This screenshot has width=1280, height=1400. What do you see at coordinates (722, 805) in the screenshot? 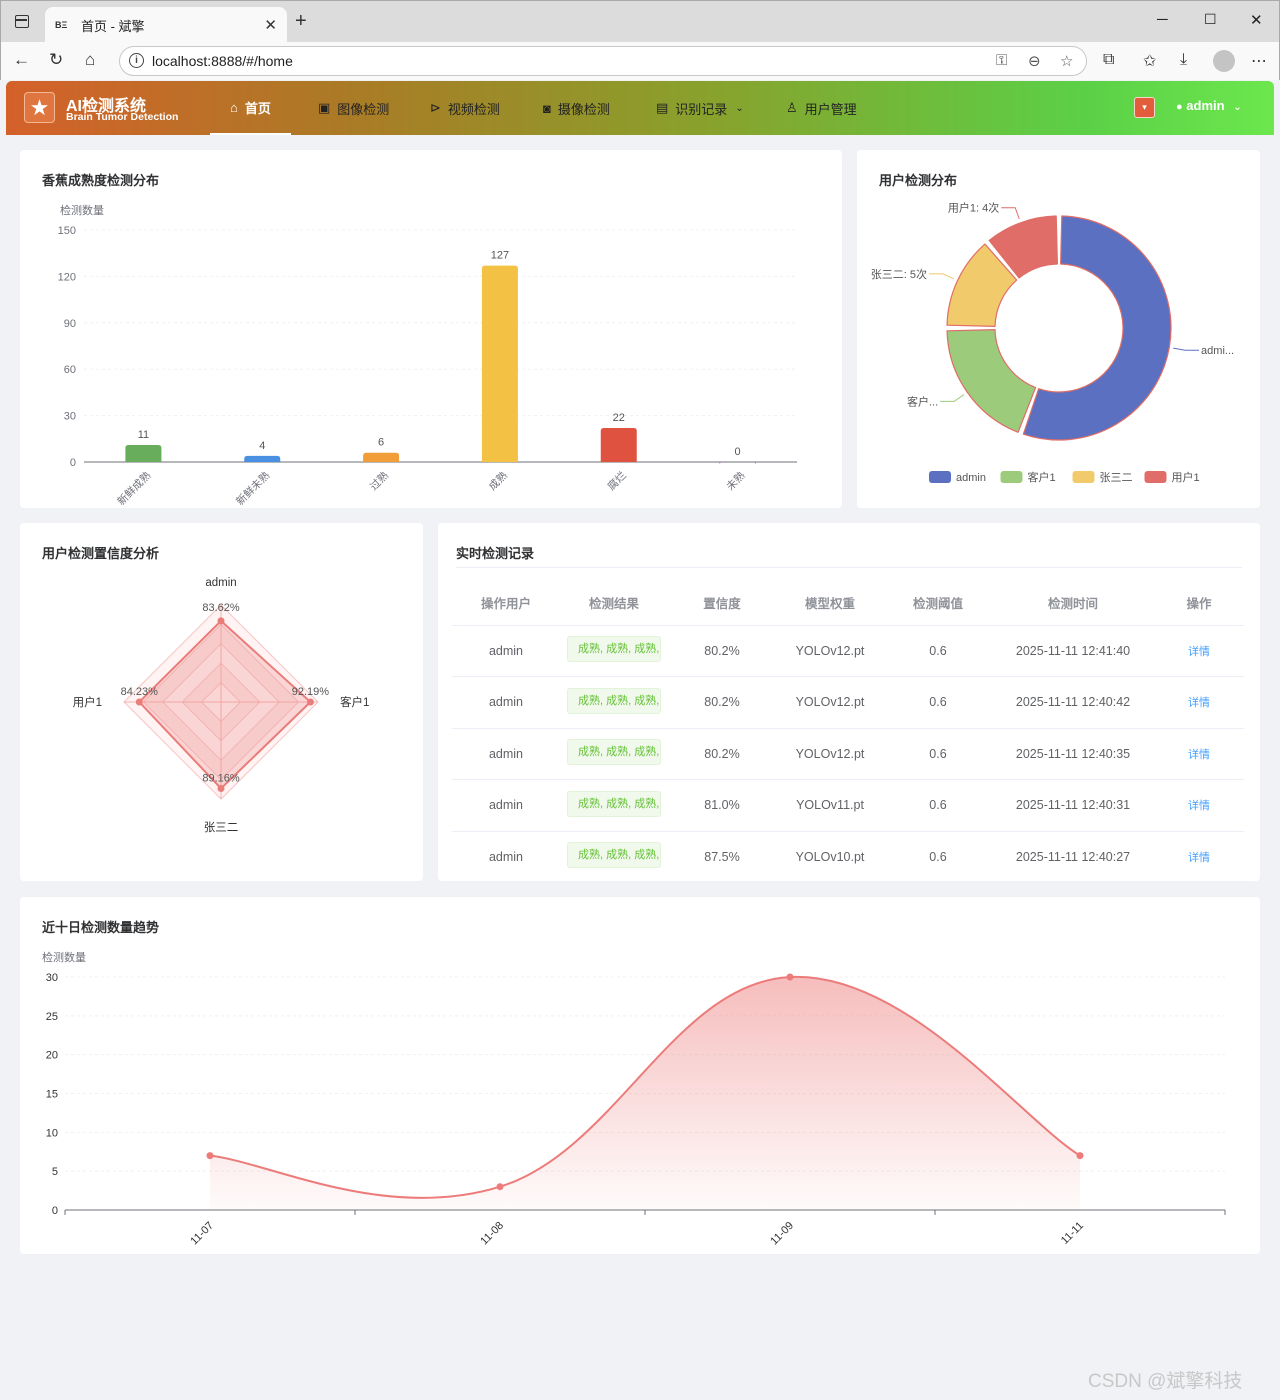
I see `cell-confidence: 81.0%` at bounding box center [722, 805].